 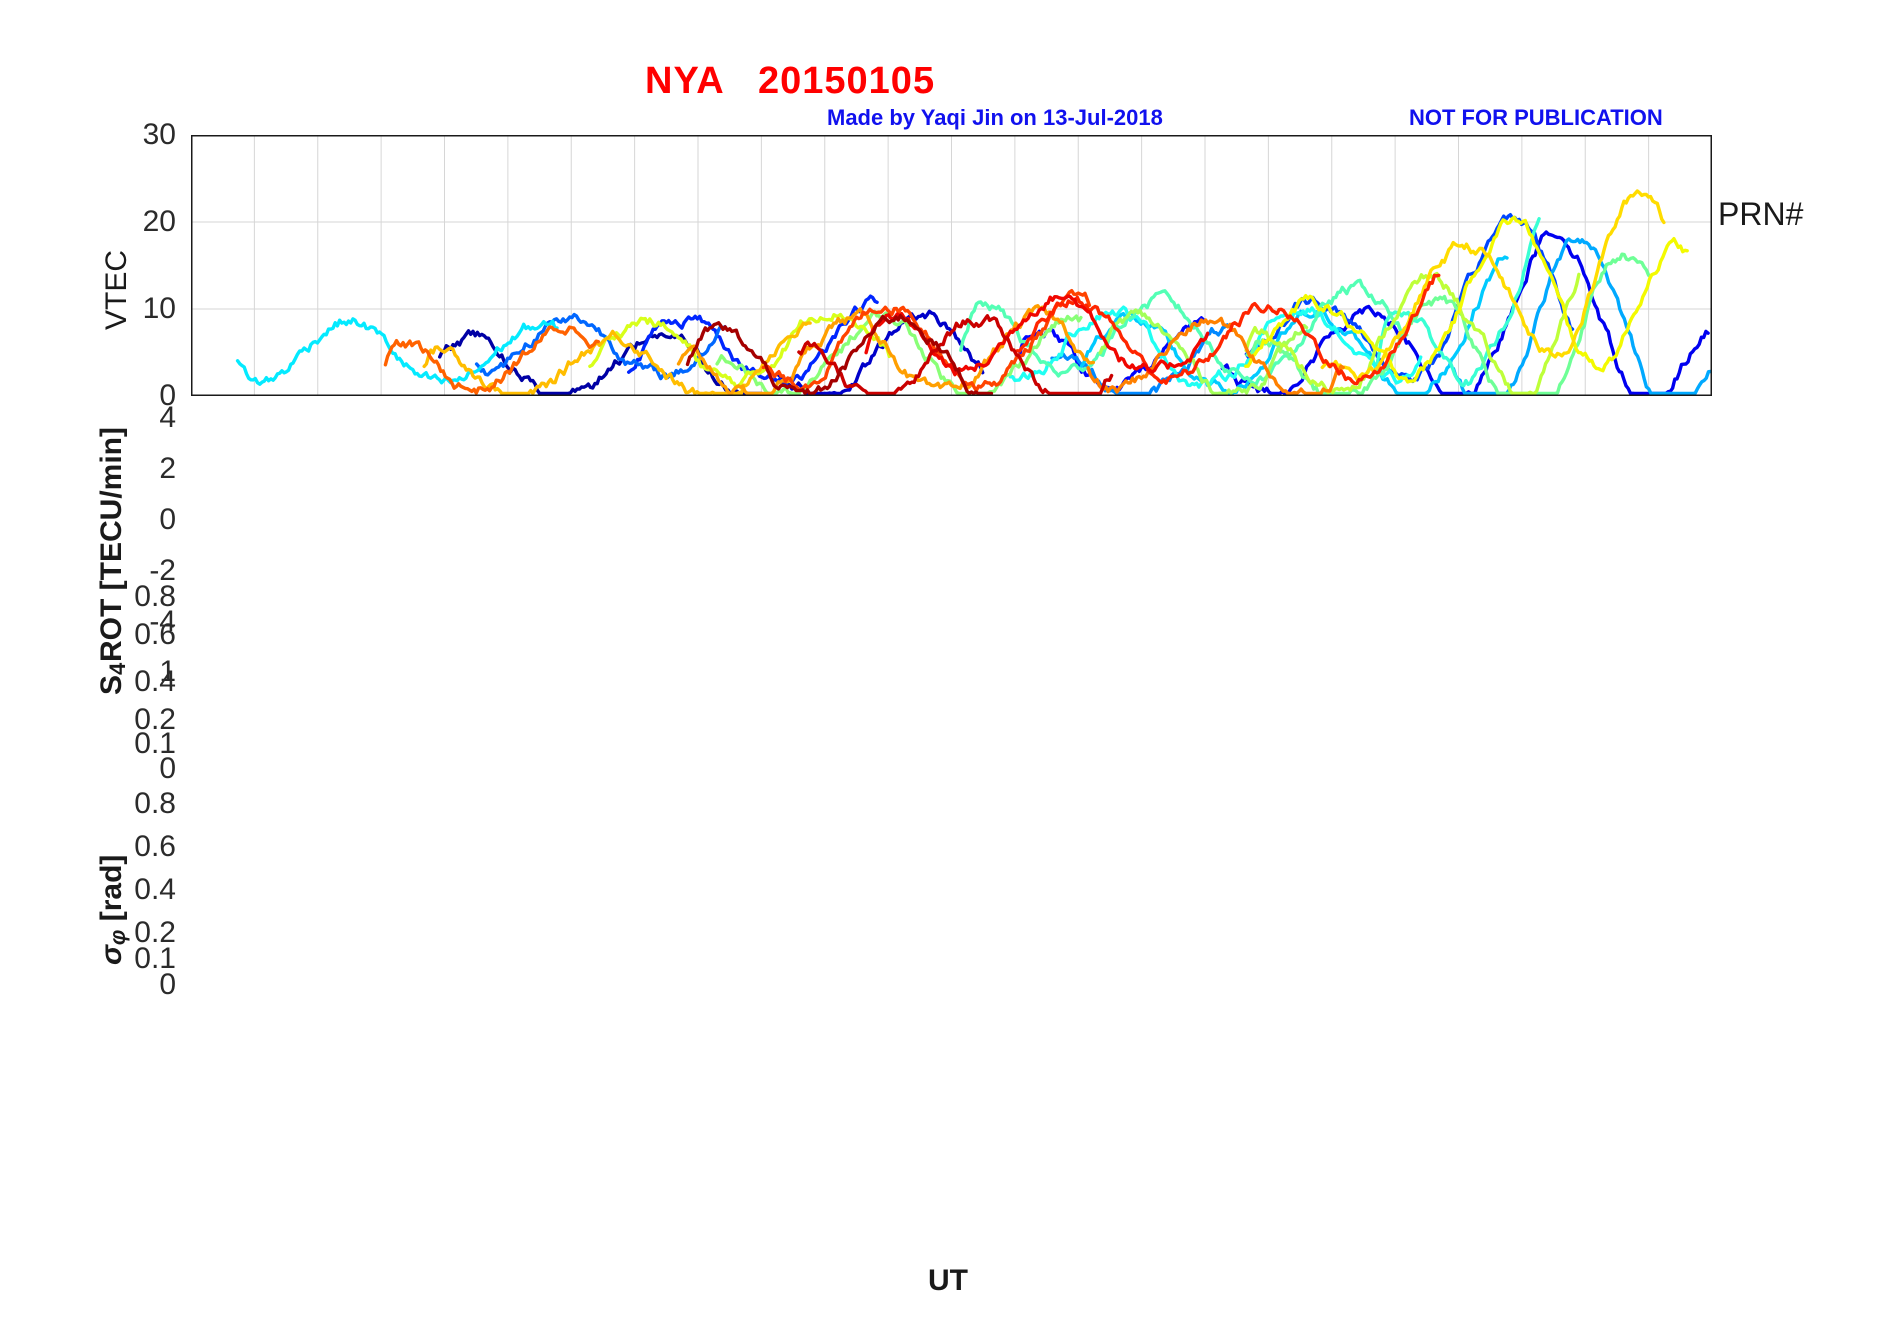 I want to click on sp-ytick-01: 0.1, so click(x=155, y=958).